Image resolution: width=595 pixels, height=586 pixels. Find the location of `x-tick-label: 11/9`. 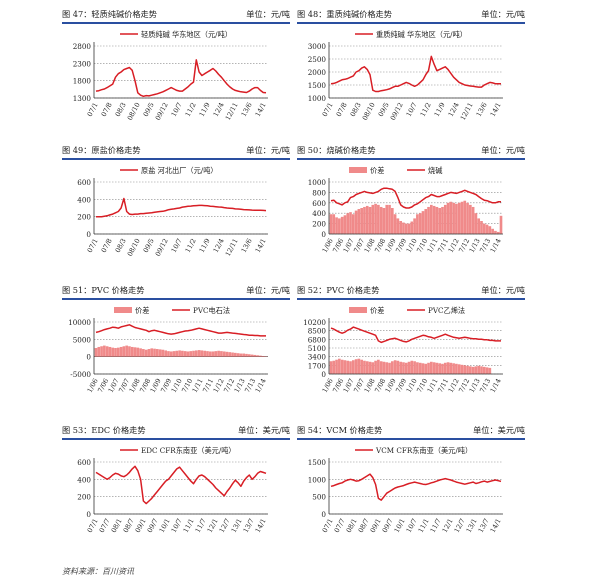

x-tick-label: 11/9 is located at coordinates (440, 109).